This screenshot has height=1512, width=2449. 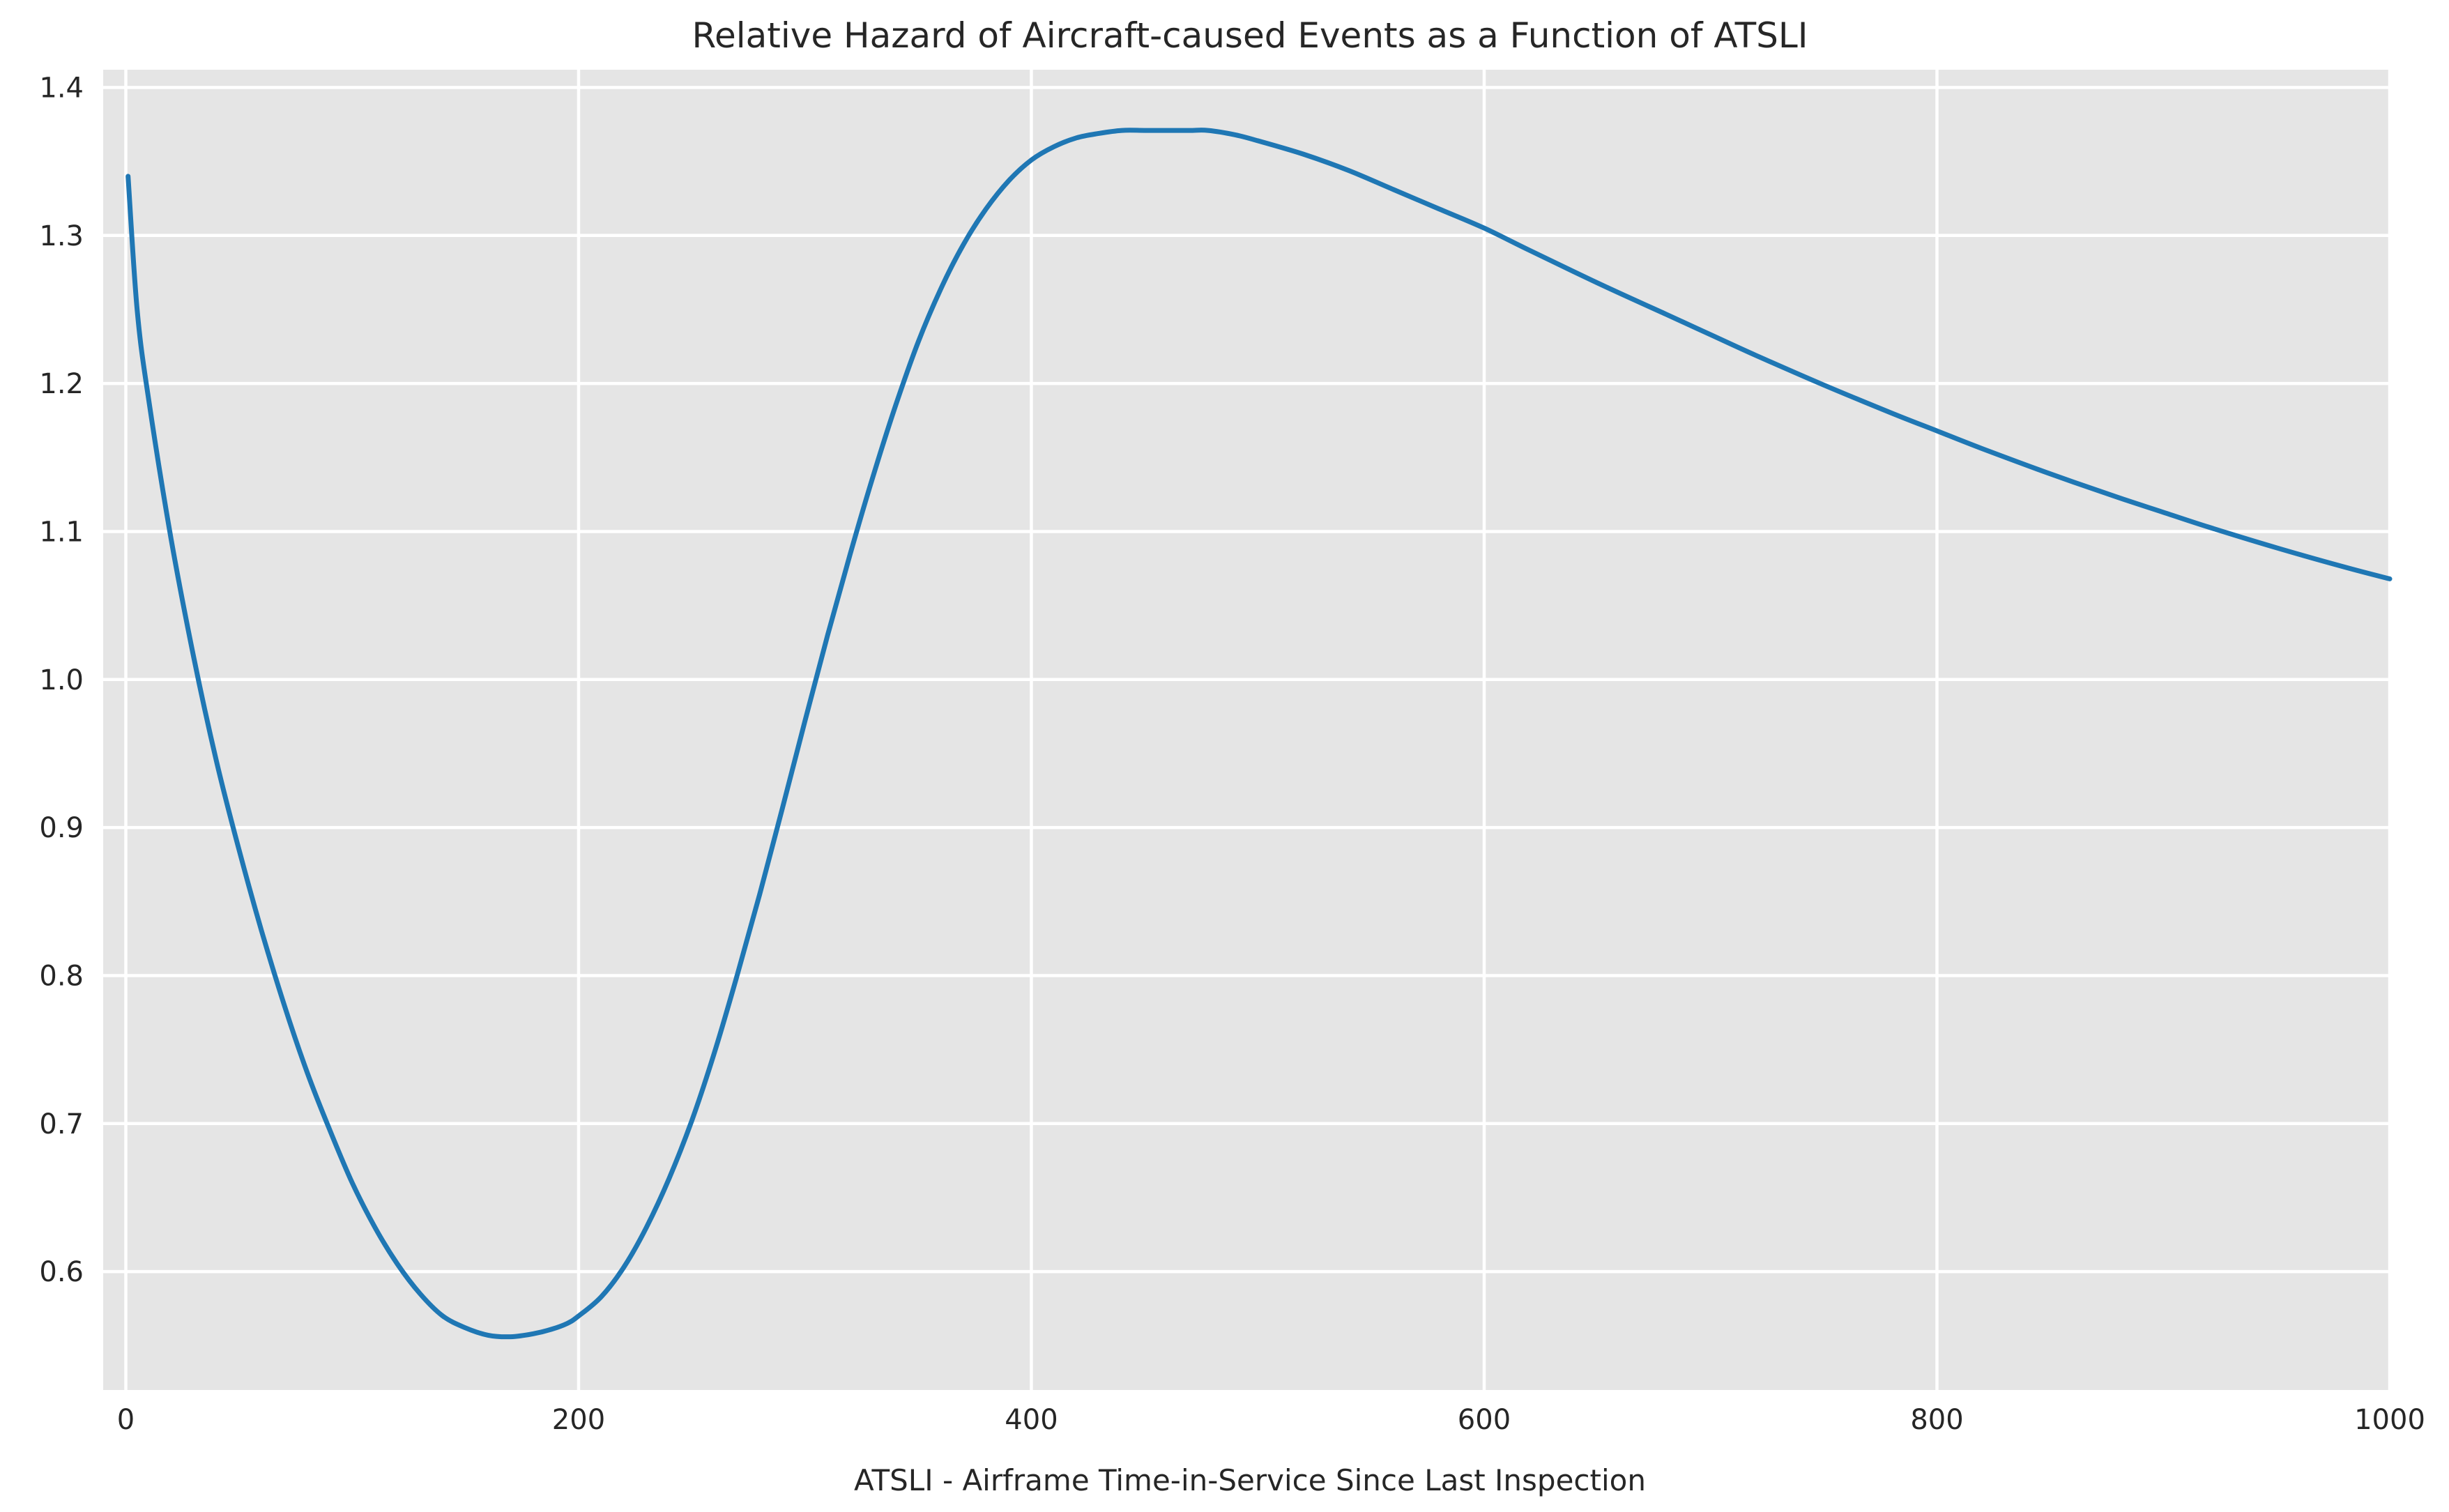 I want to click on y-tick-label: 1.2, so click(x=61, y=384).